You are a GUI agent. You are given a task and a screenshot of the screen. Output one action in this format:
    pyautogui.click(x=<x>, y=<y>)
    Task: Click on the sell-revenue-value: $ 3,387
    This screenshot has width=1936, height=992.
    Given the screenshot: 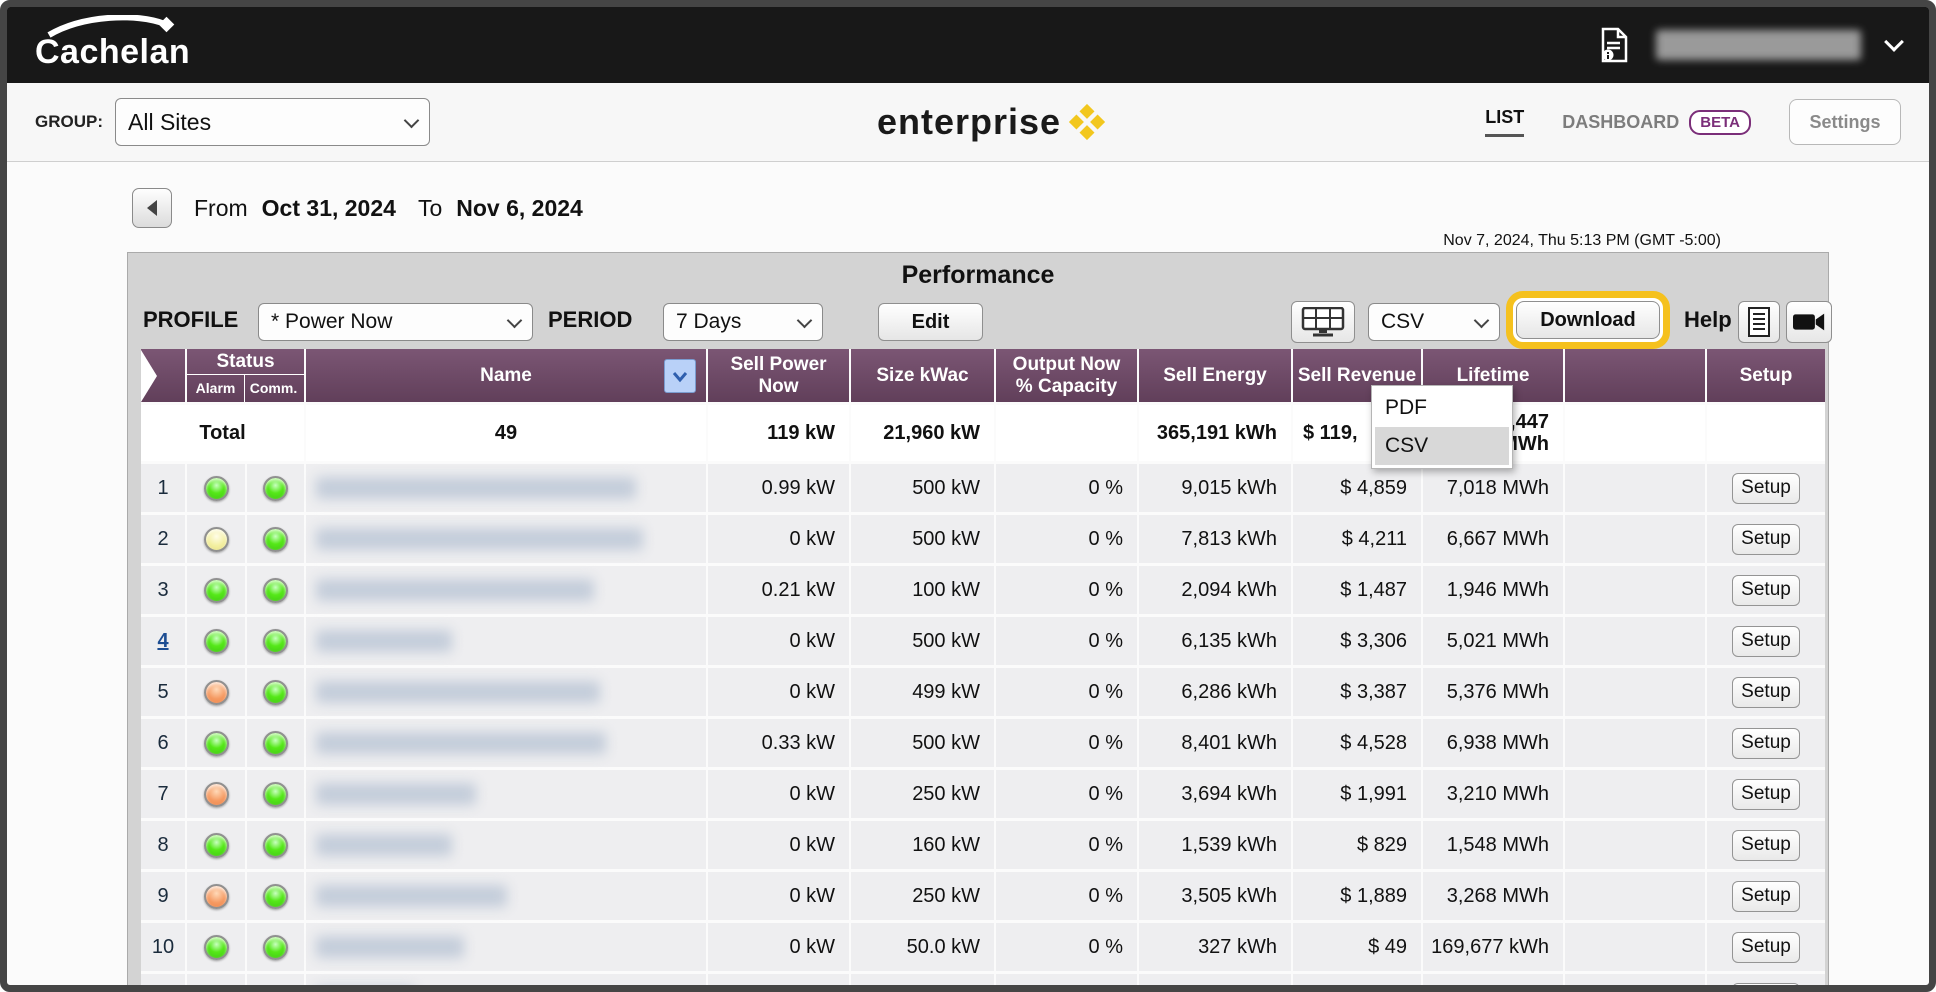 What is the action you would take?
    pyautogui.click(x=1357, y=692)
    